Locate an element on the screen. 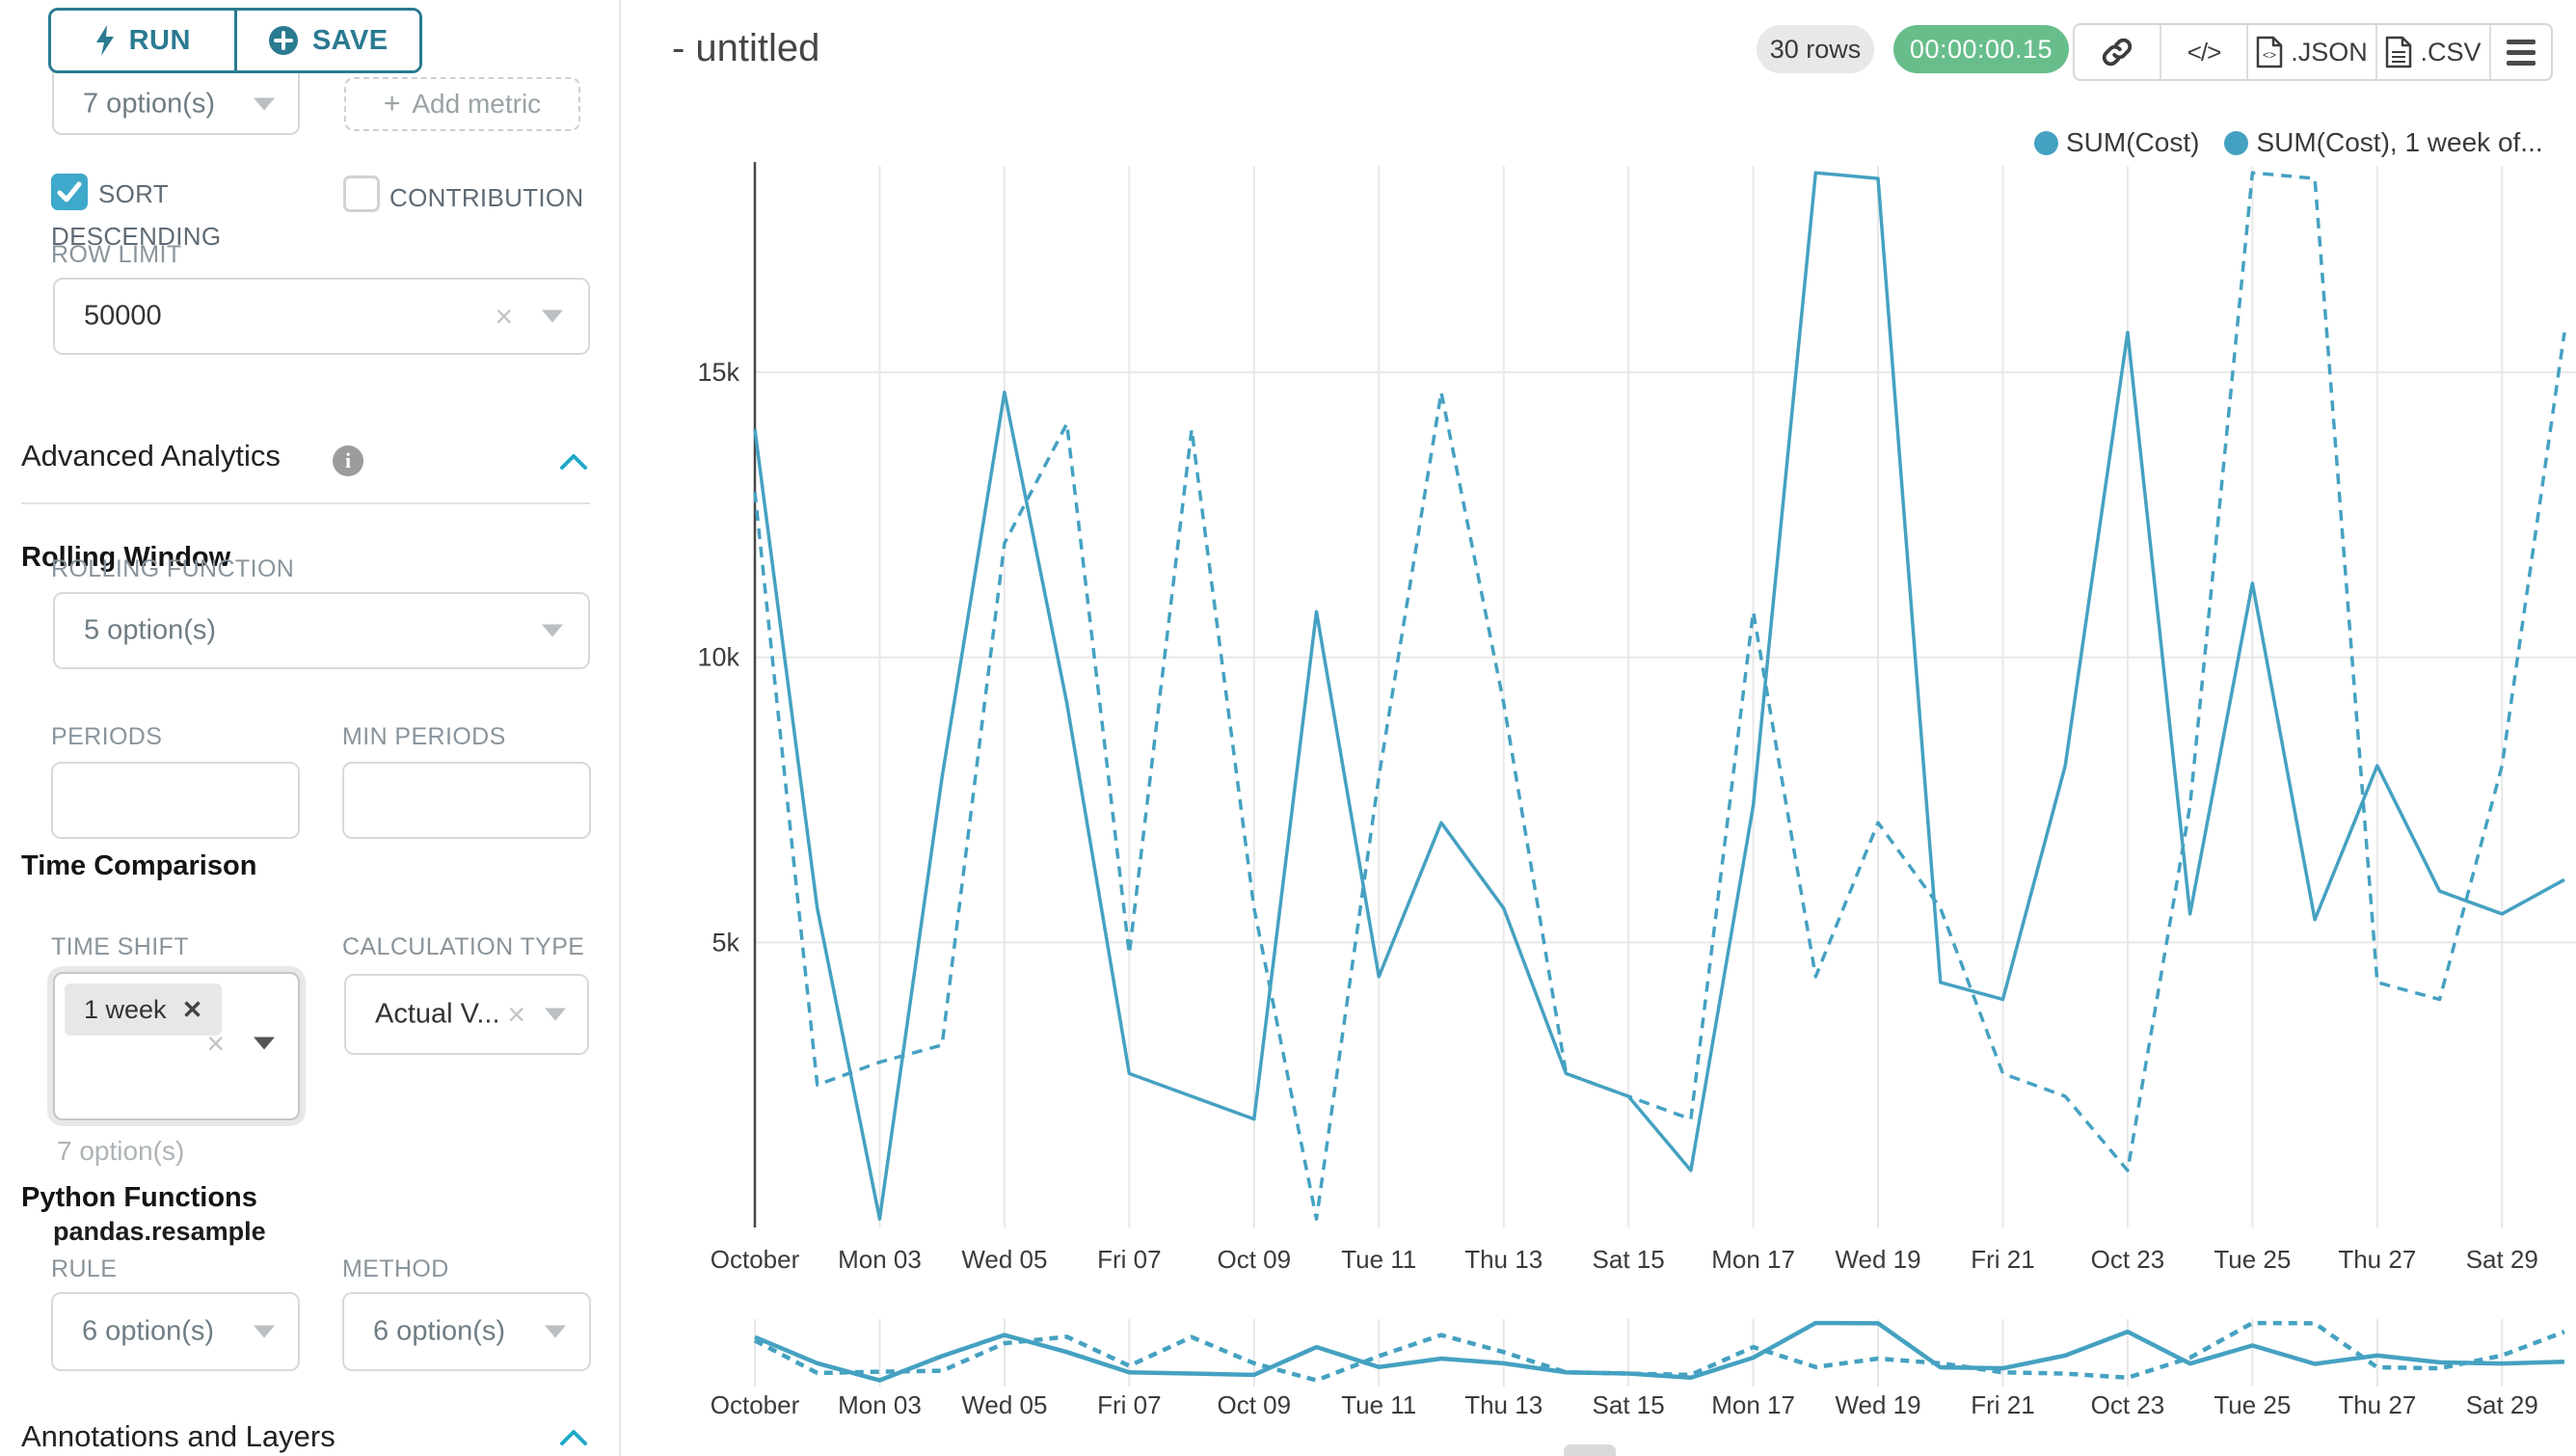 The height and width of the screenshot is (1456, 2576). preview-line-main is located at coordinates (1660, 1351).